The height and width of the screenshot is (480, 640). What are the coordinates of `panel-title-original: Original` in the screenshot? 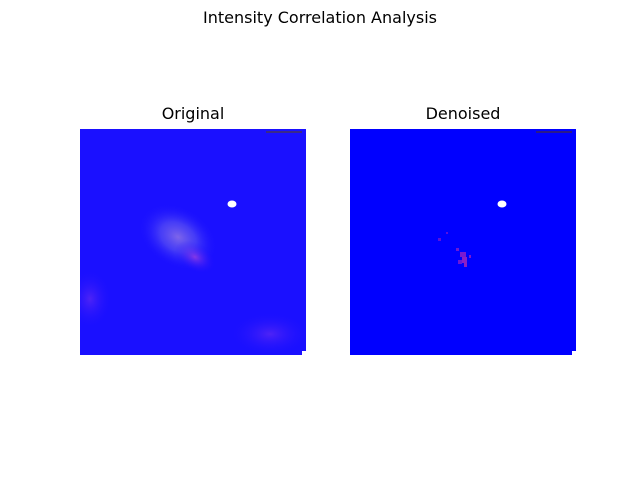 It's located at (193, 113).